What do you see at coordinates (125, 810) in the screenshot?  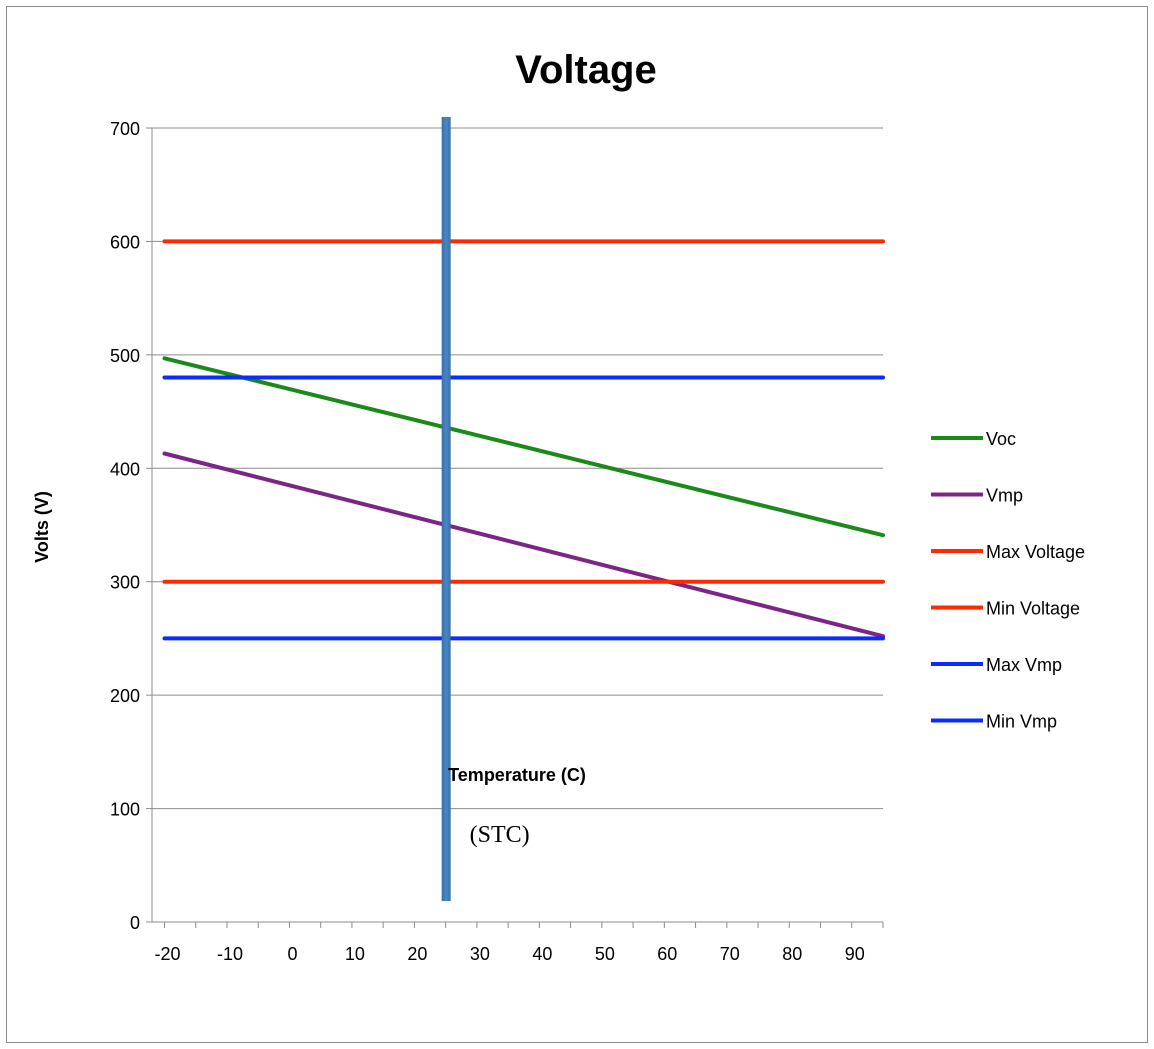 I see `y-tick-label: 100` at bounding box center [125, 810].